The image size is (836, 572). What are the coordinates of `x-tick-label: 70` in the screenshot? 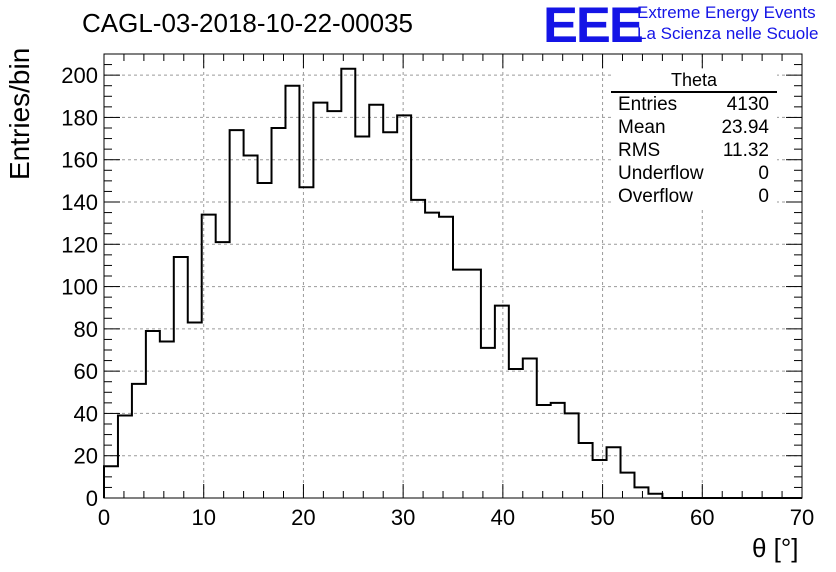 It's located at (802, 517).